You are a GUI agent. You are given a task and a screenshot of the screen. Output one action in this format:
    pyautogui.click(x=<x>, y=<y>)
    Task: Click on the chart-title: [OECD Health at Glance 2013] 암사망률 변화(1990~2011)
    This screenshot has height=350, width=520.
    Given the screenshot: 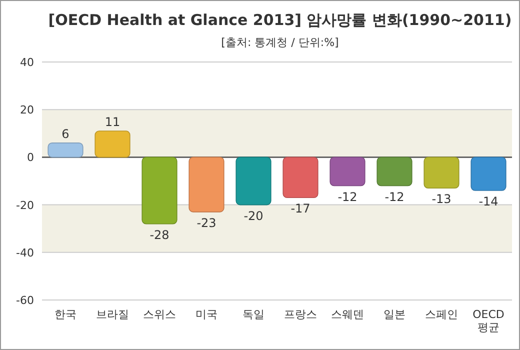 What is the action you would take?
    pyautogui.click(x=280, y=20)
    